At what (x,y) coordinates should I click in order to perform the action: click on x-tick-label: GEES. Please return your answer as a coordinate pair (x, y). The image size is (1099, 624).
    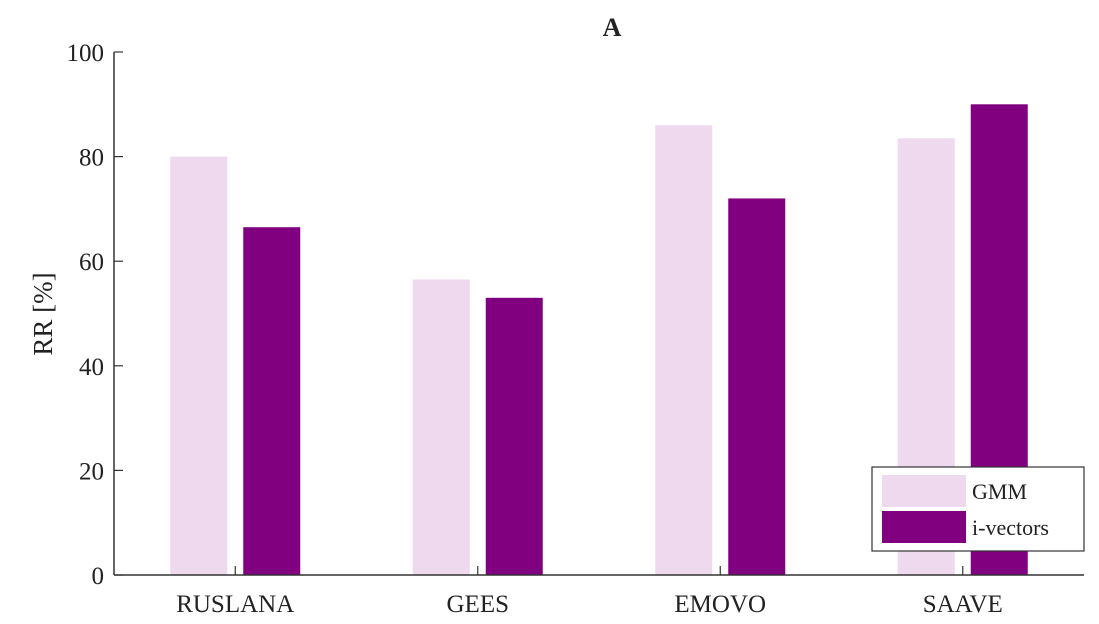
    Looking at the image, I should click on (478, 604).